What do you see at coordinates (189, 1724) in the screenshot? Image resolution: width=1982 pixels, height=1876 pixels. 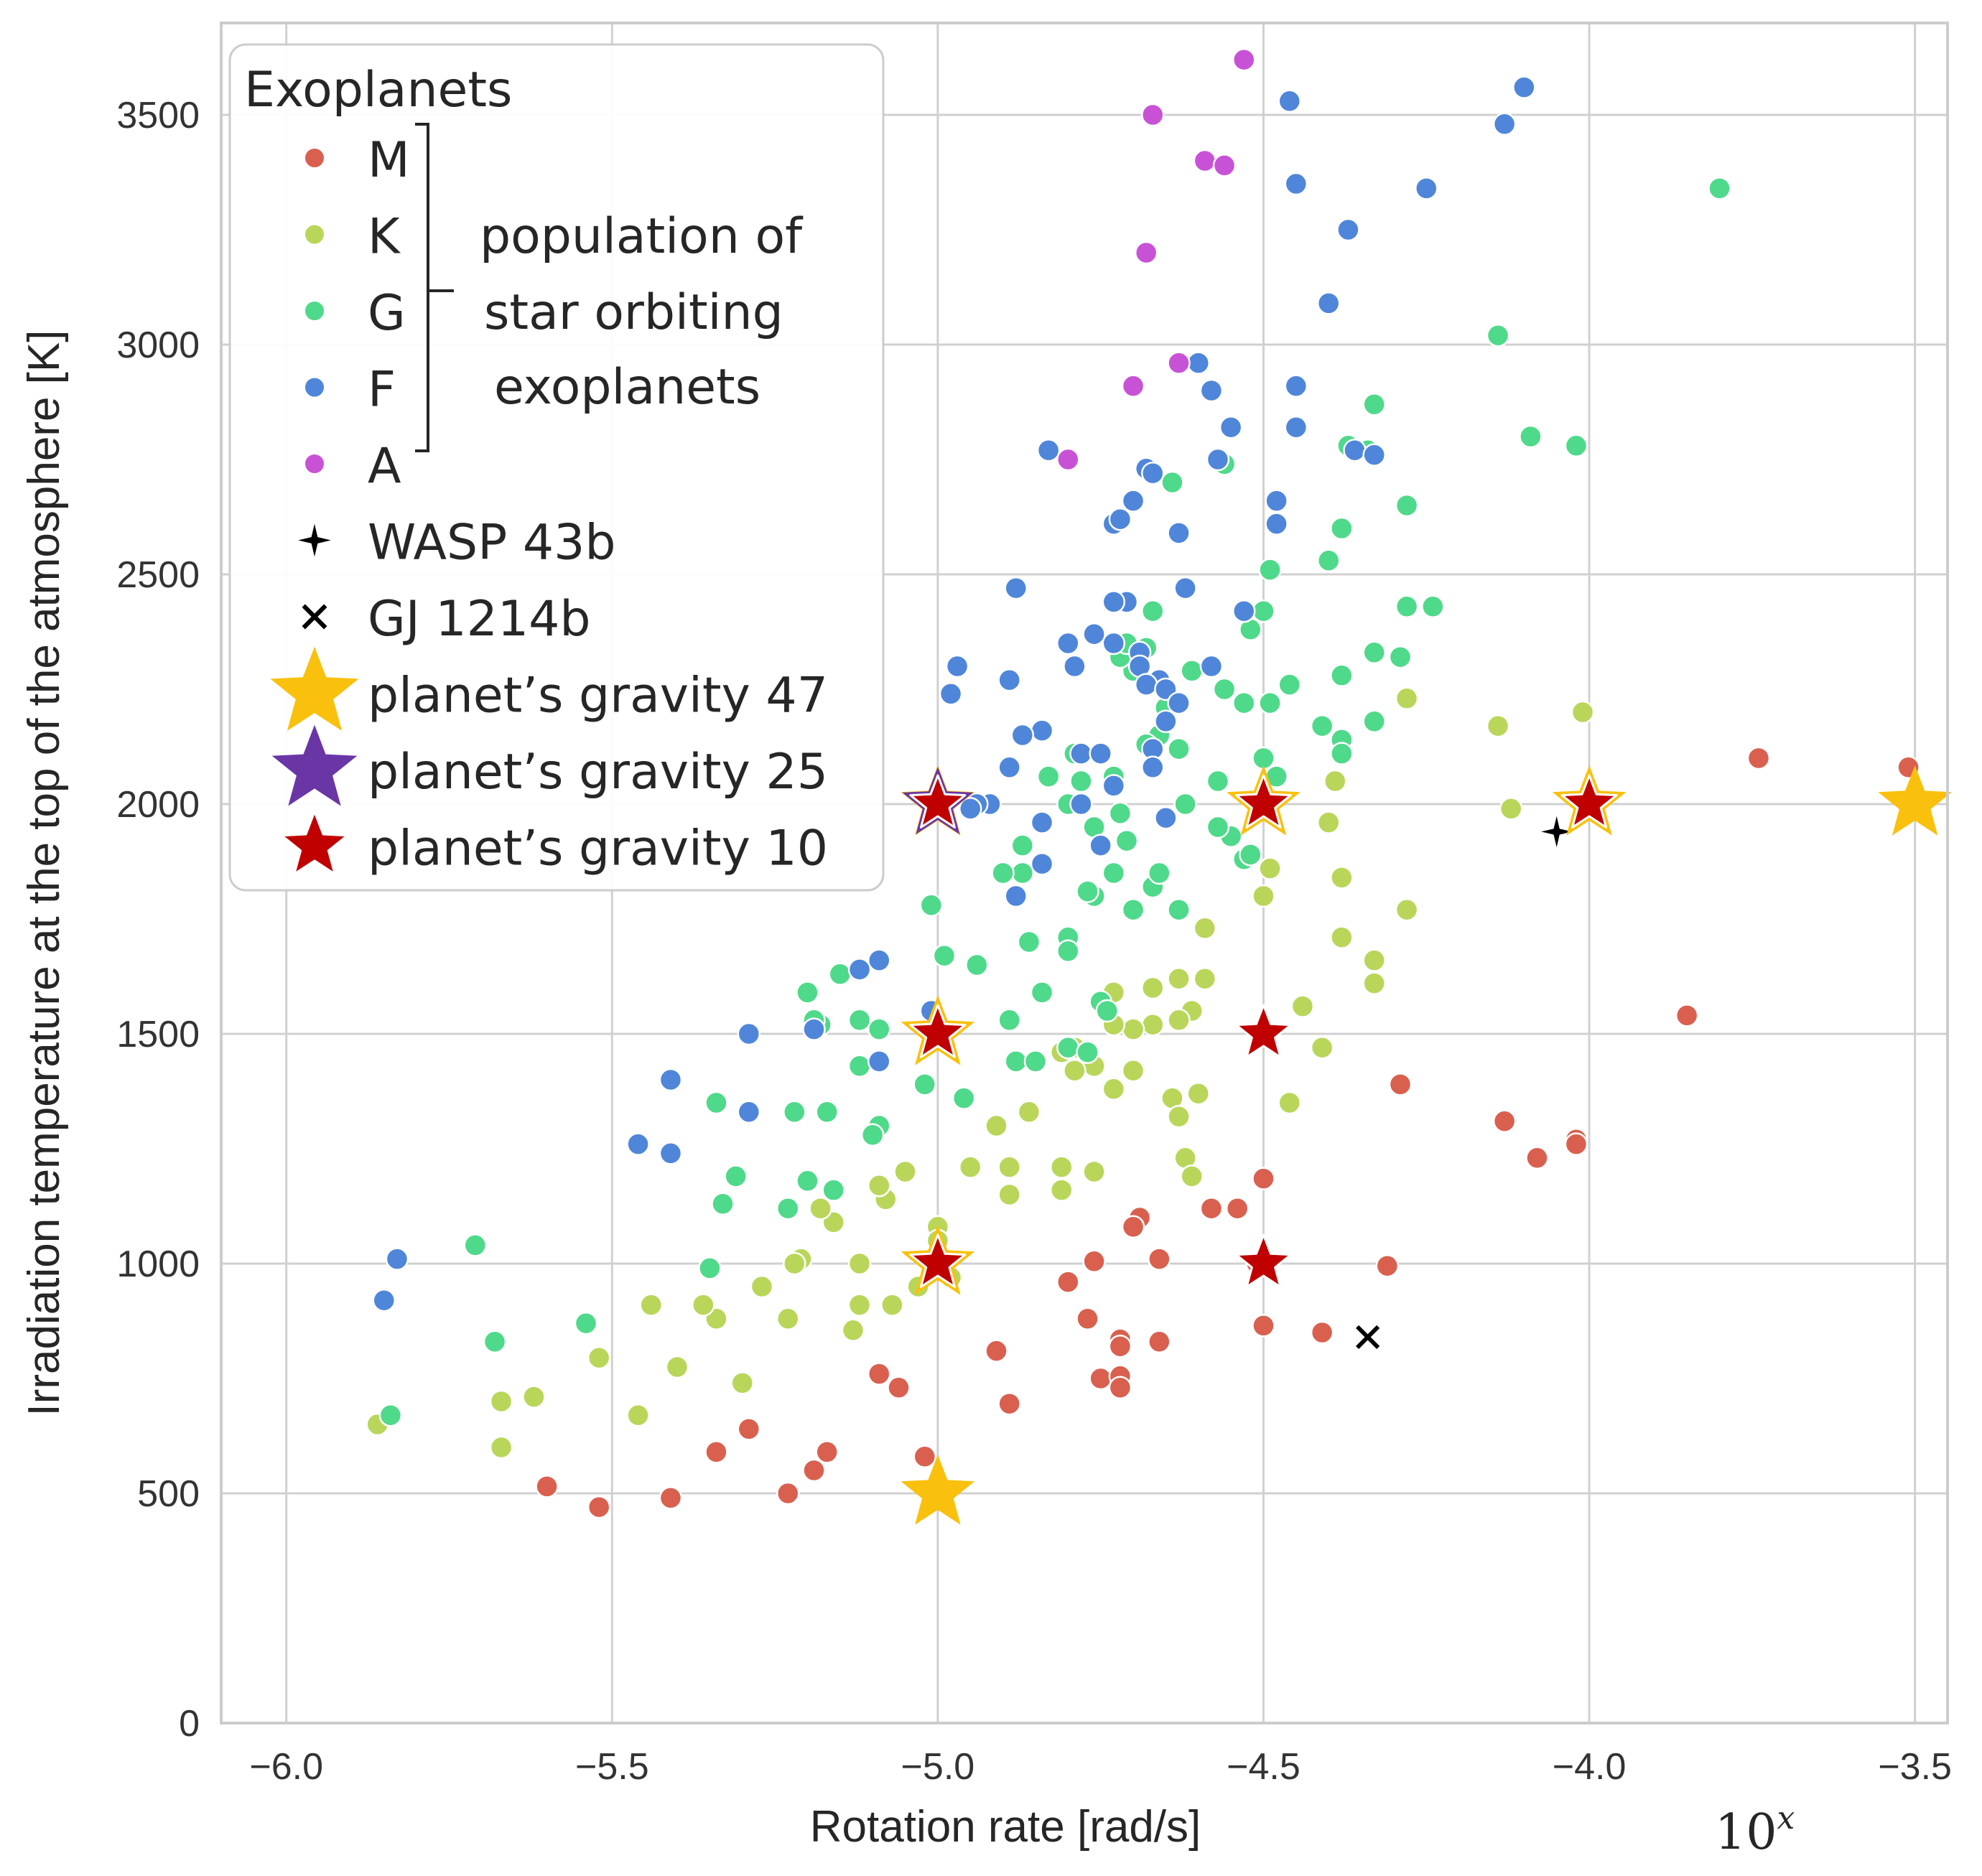 I see `y-tick-label: 0` at bounding box center [189, 1724].